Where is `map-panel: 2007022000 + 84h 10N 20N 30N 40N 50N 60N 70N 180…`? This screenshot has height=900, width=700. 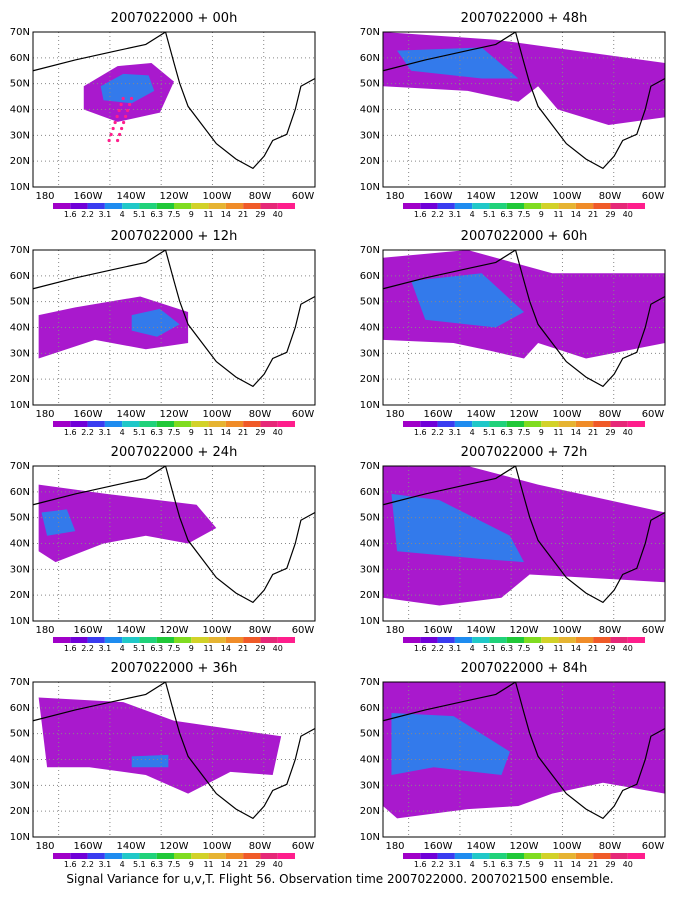 map-panel: 2007022000 + 84h 10N 20N 30N 40N 50N 60N 70N 180… is located at coordinates (513, 765).